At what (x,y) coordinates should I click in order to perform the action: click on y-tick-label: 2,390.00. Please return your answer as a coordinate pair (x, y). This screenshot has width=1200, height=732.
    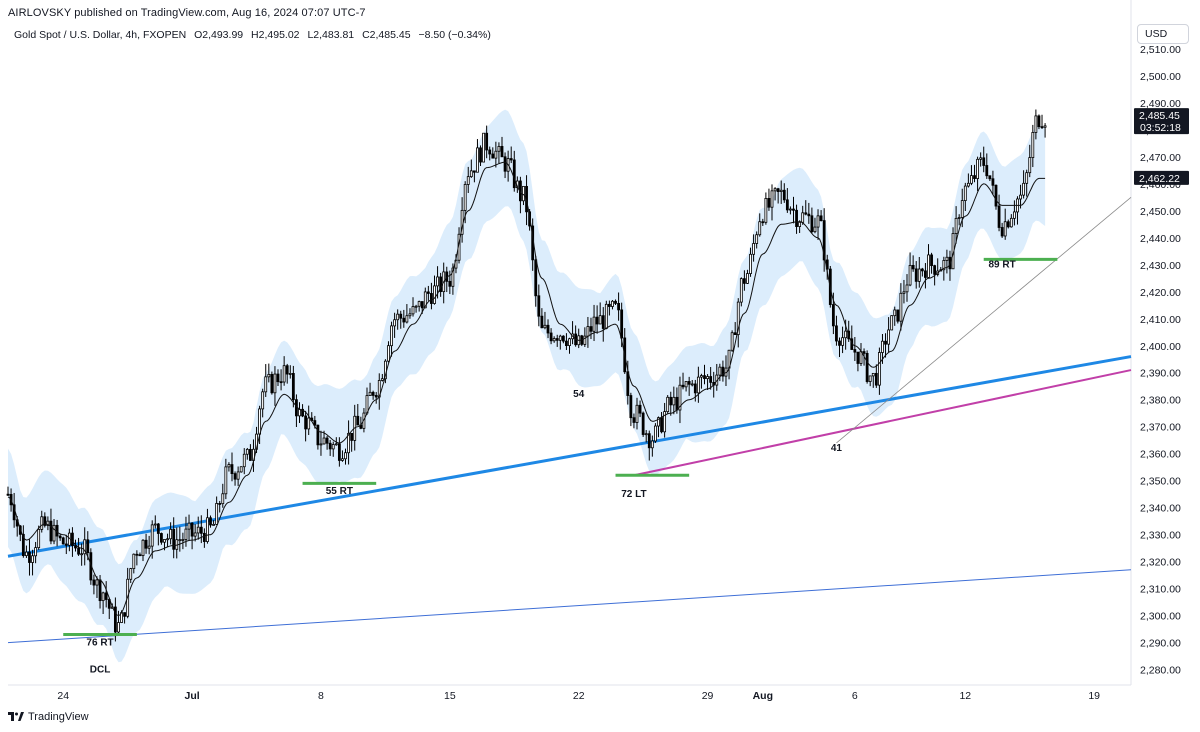
    Looking at the image, I should click on (1160, 374).